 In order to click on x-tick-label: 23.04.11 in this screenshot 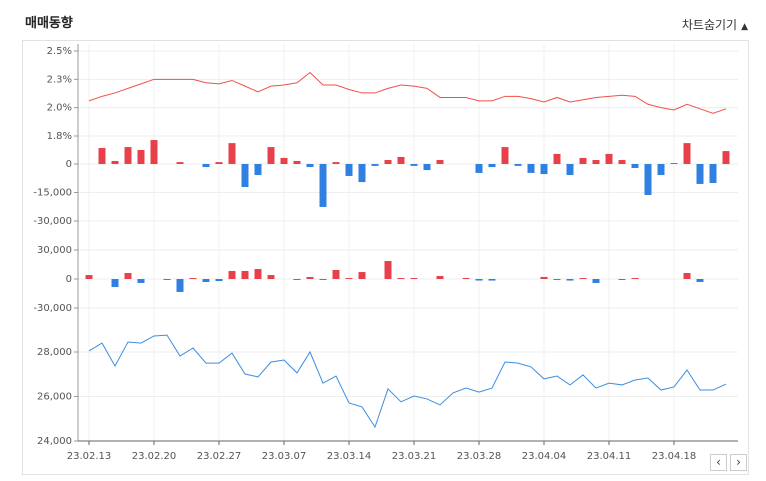, I will do `click(609, 456)`.